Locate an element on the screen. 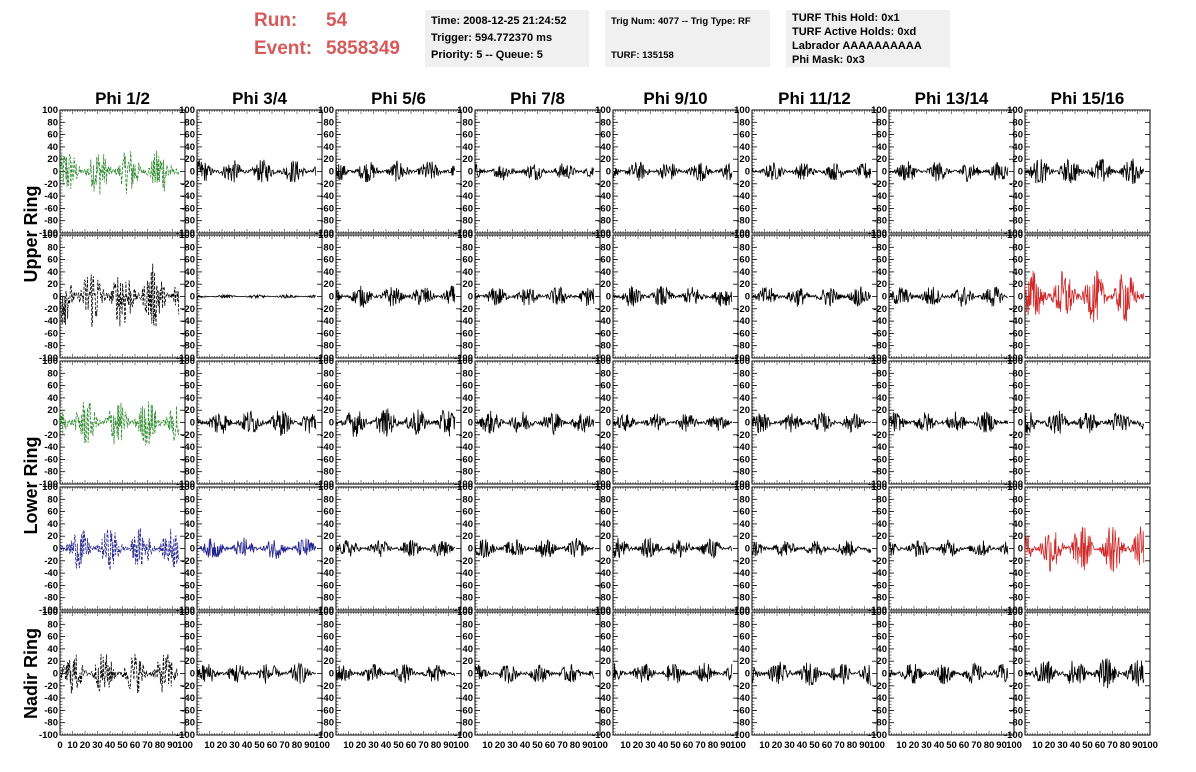 This screenshot has height=772, width=1196. column-title: Phi 13/14 is located at coordinates (952, 98).